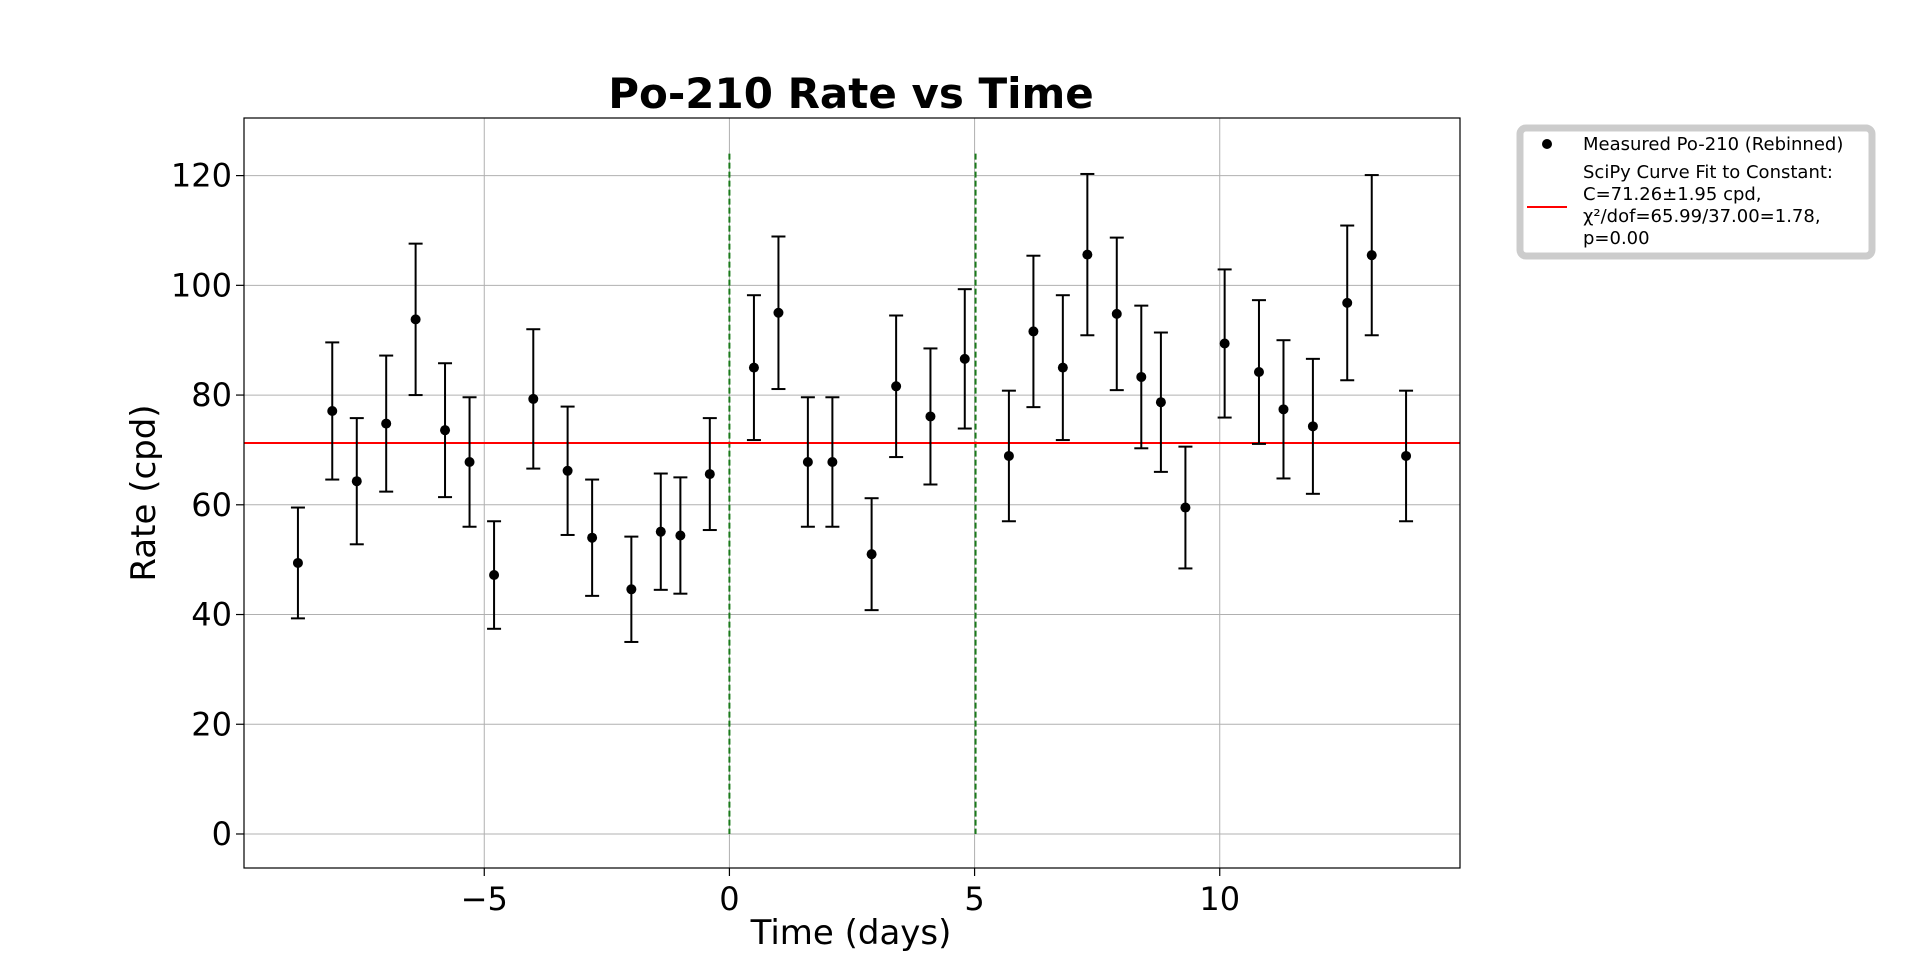 This screenshot has width=1920, height=963. I want to click on chart-title: Po-210 Rate vs Time, so click(851, 93).